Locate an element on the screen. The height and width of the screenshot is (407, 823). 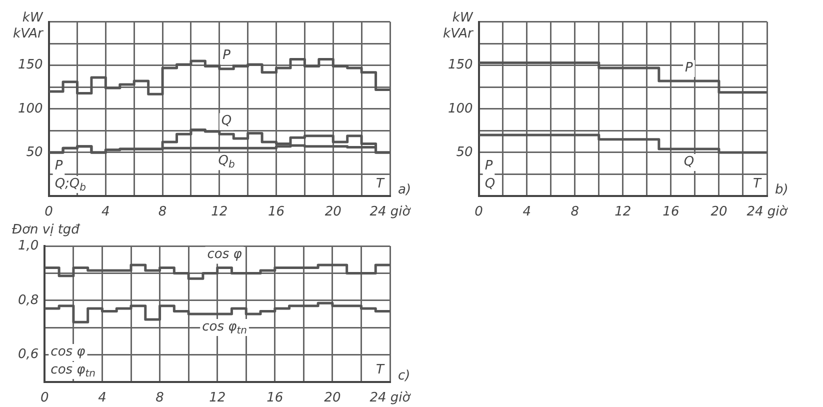
annotation: cos φ is located at coordinates (68, 352).